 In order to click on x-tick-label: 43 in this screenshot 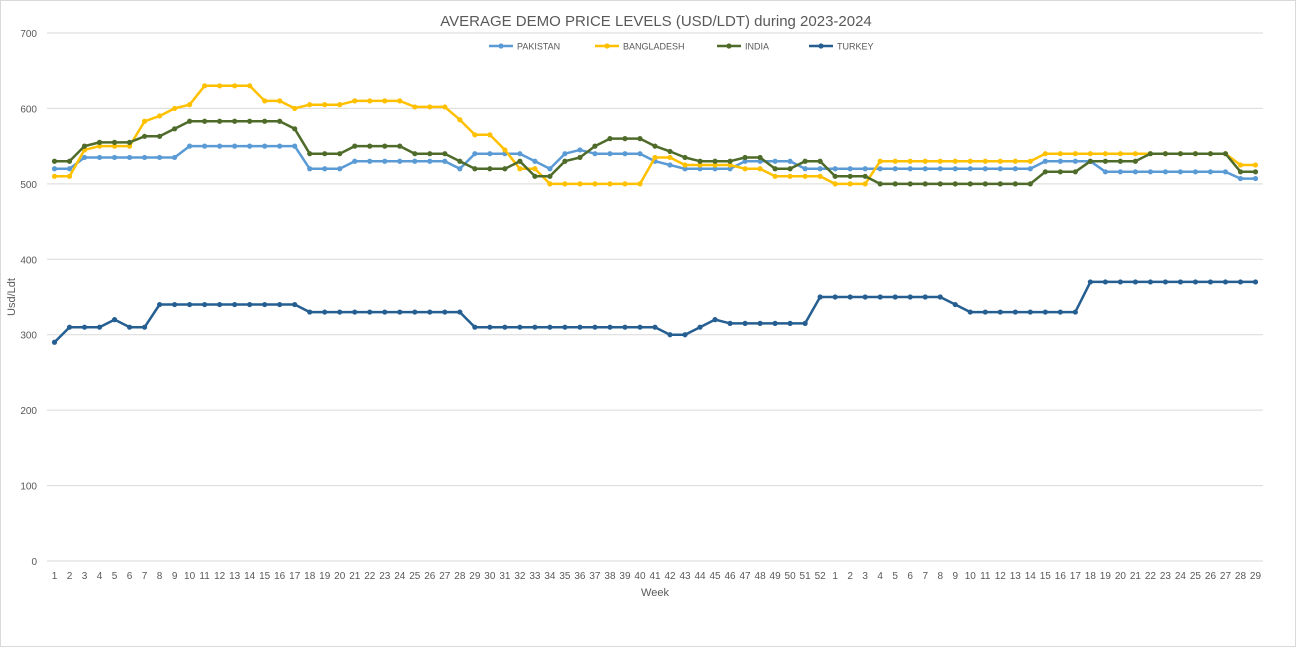, I will do `click(685, 576)`.